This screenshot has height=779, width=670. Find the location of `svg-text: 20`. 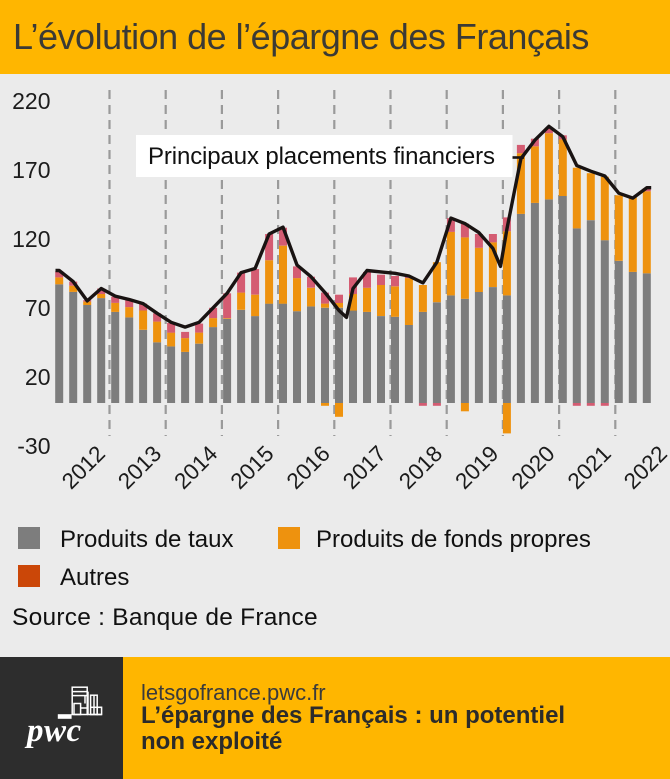

svg-text: 20 is located at coordinates (38, 377).